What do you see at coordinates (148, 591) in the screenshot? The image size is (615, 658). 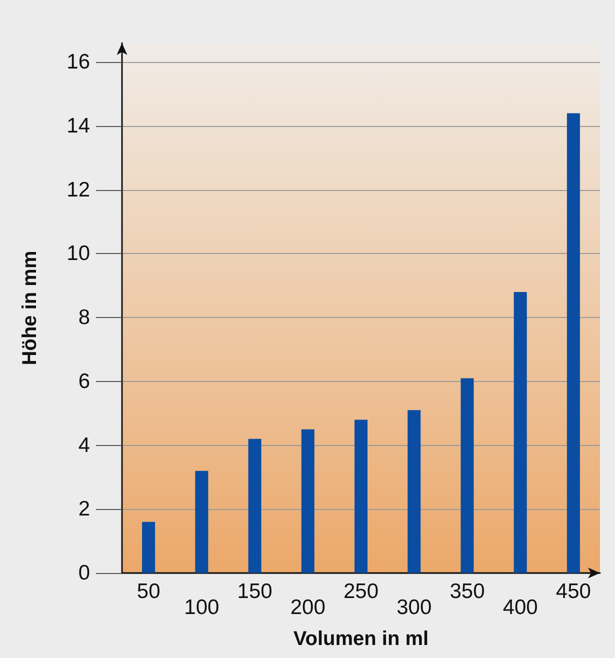 I see `x-tick-label: 50` at bounding box center [148, 591].